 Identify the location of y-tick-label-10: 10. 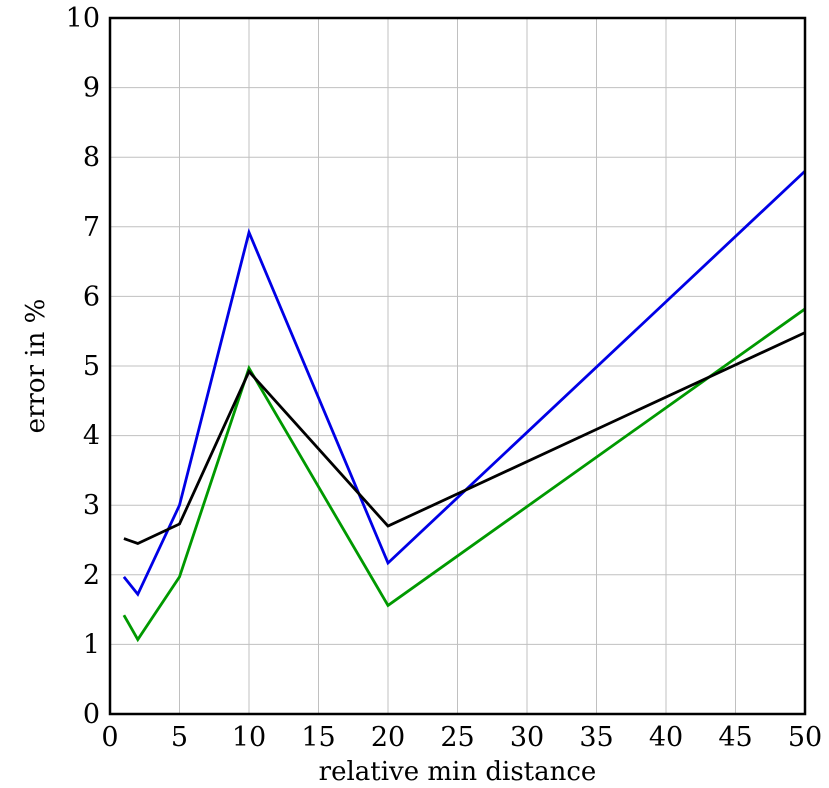
(83, 18).